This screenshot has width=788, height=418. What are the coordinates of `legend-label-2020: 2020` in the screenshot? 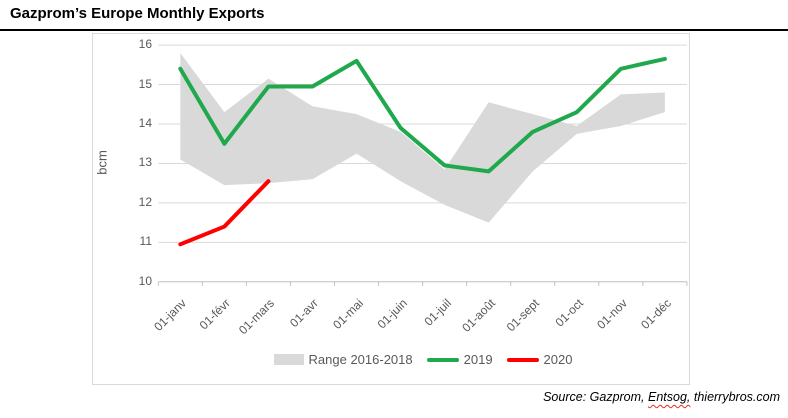 It's located at (558, 359).